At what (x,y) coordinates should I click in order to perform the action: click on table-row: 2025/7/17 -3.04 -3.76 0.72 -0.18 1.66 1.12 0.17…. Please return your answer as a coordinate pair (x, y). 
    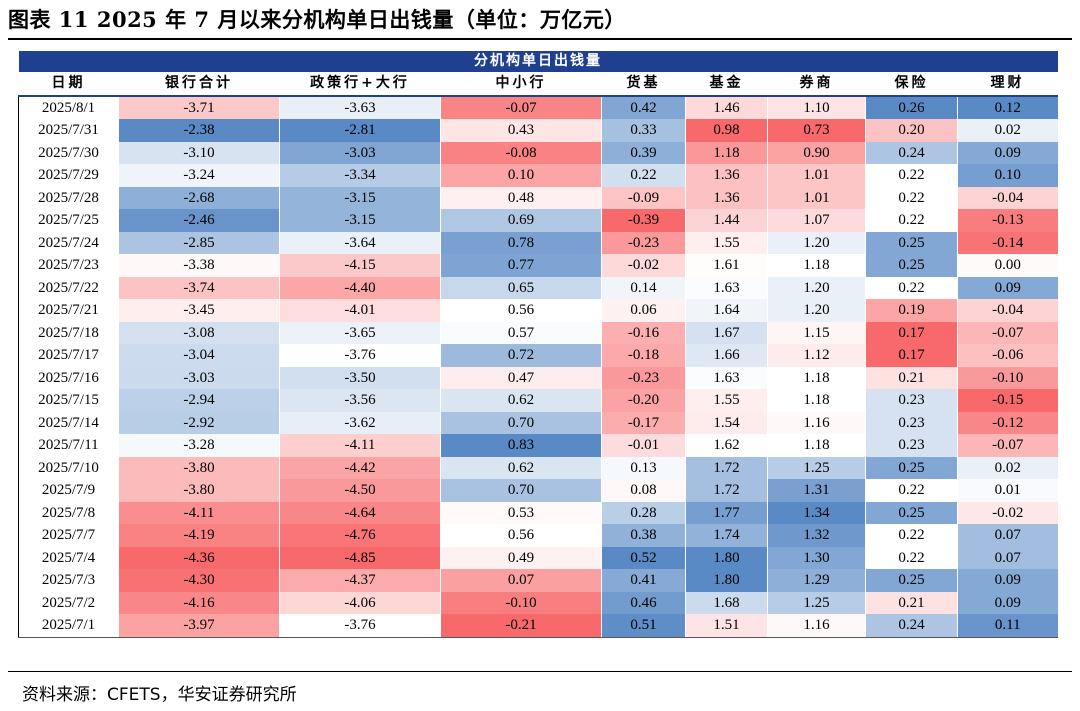
    Looking at the image, I should click on (538, 355).